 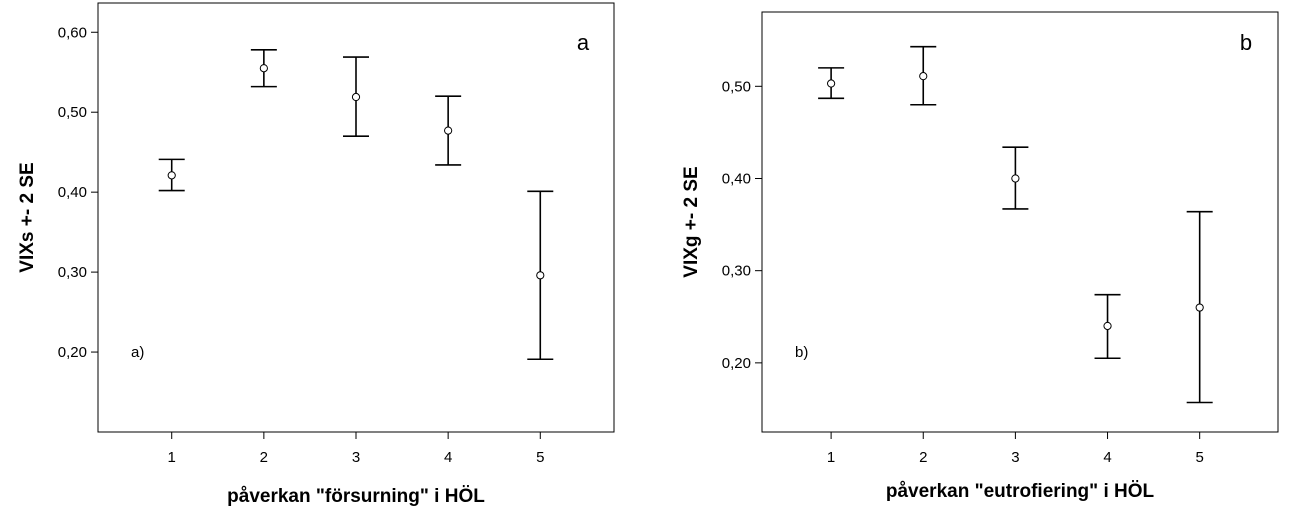 What do you see at coordinates (72, 32) in the screenshot?
I see `y-tick-label: 0,60` at bounding box center [72, 32].